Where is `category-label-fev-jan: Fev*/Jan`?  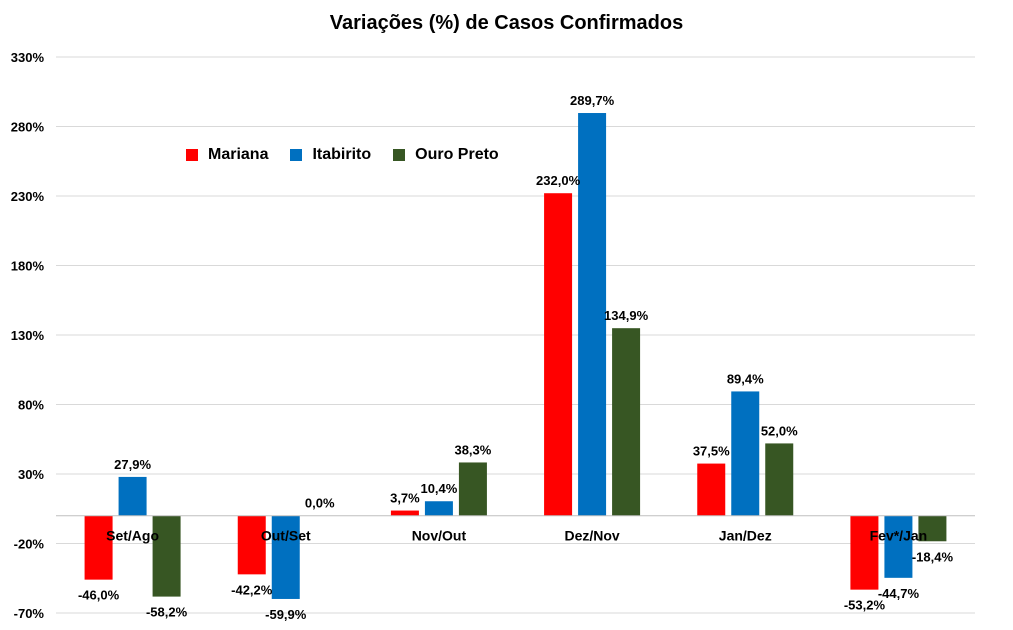 category-label-fev-jan: Fev*/Jan is located at coordinates (899, 536).